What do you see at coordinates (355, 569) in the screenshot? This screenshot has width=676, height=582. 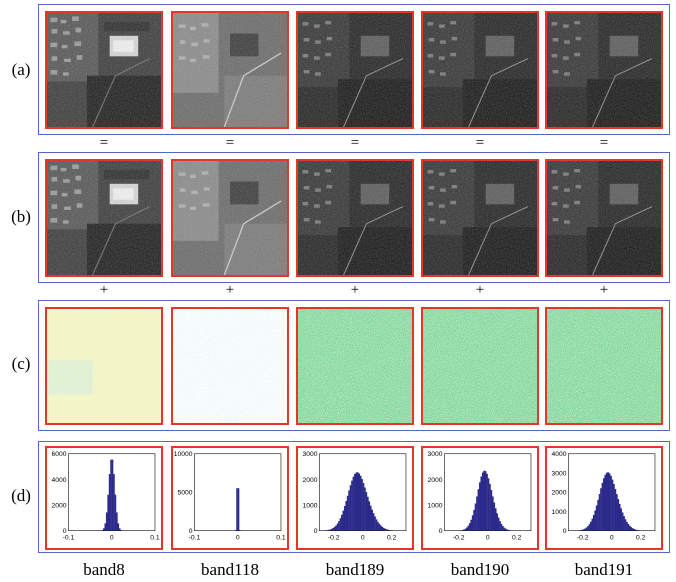 I see `band-label-band189: band189` at bounding box center [355, 569].